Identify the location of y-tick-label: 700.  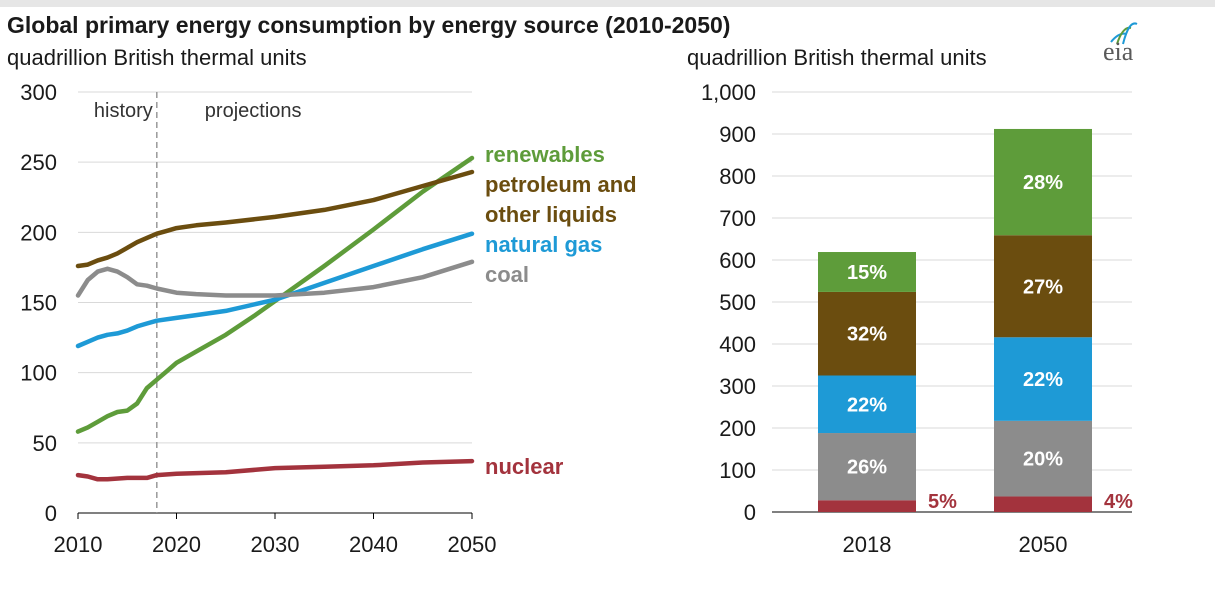
(737, 218).